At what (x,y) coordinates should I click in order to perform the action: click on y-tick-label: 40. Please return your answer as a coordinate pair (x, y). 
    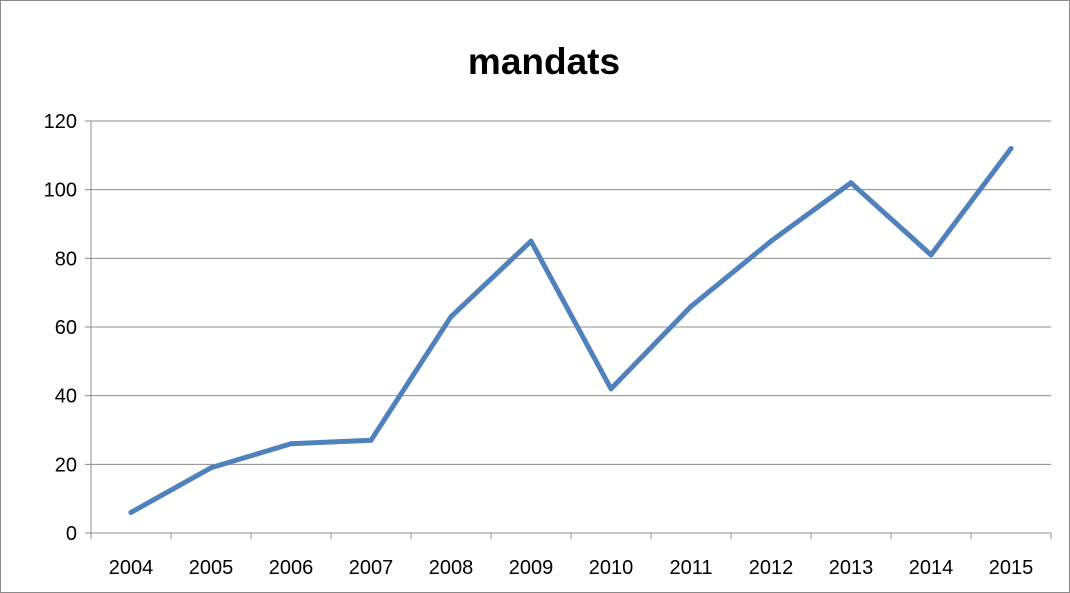
    Looking at the image, I should click on (66, 397).